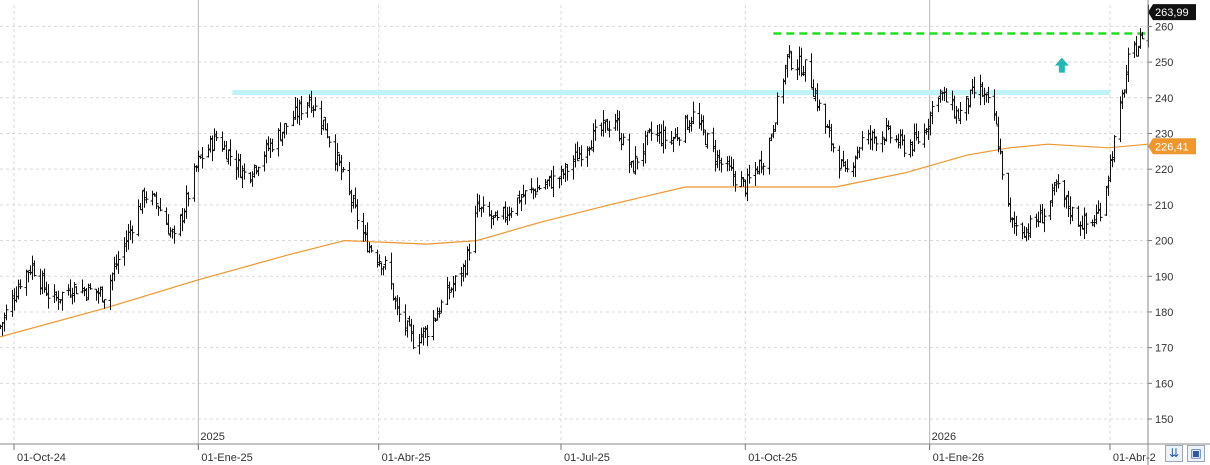 This screenshot has width=1210, height=465. I want to click on save-button: ▣, so click(1196, 453).